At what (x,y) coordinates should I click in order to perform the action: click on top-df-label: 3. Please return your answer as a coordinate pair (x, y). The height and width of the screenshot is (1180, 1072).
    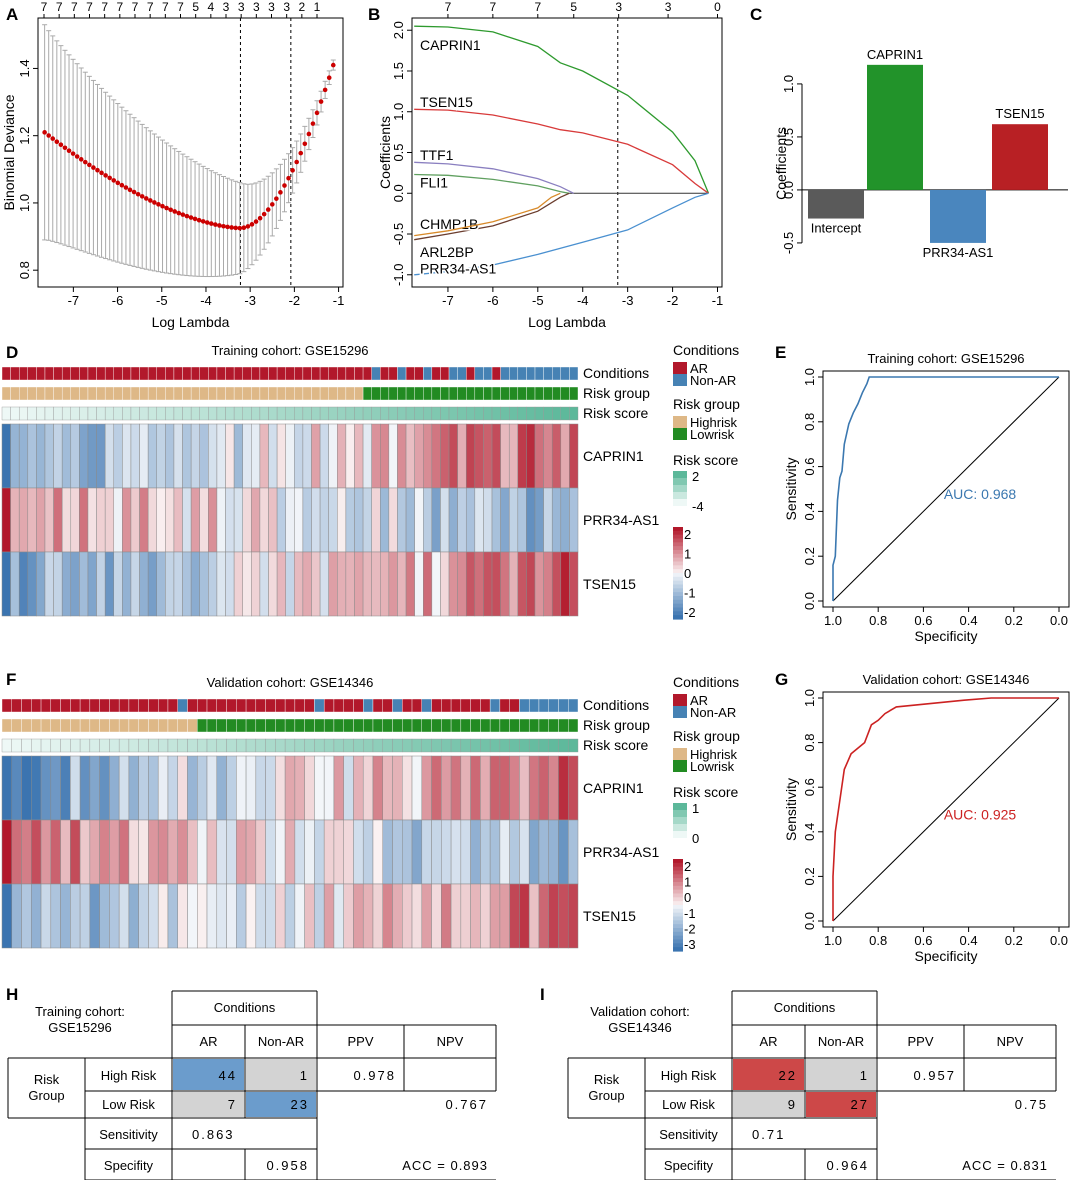
    Looking at the image, I should click on (256, 7).